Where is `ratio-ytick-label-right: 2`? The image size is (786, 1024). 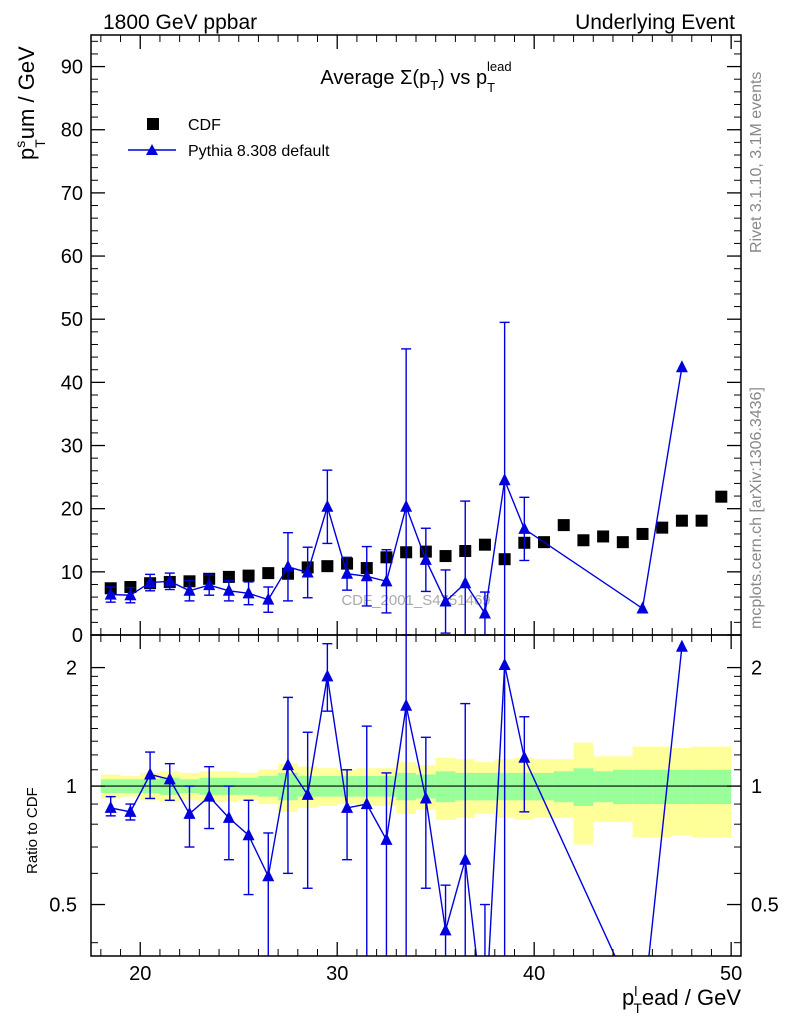 ratio-ytick-label-right: 2 is located at coordinates (756, 669).